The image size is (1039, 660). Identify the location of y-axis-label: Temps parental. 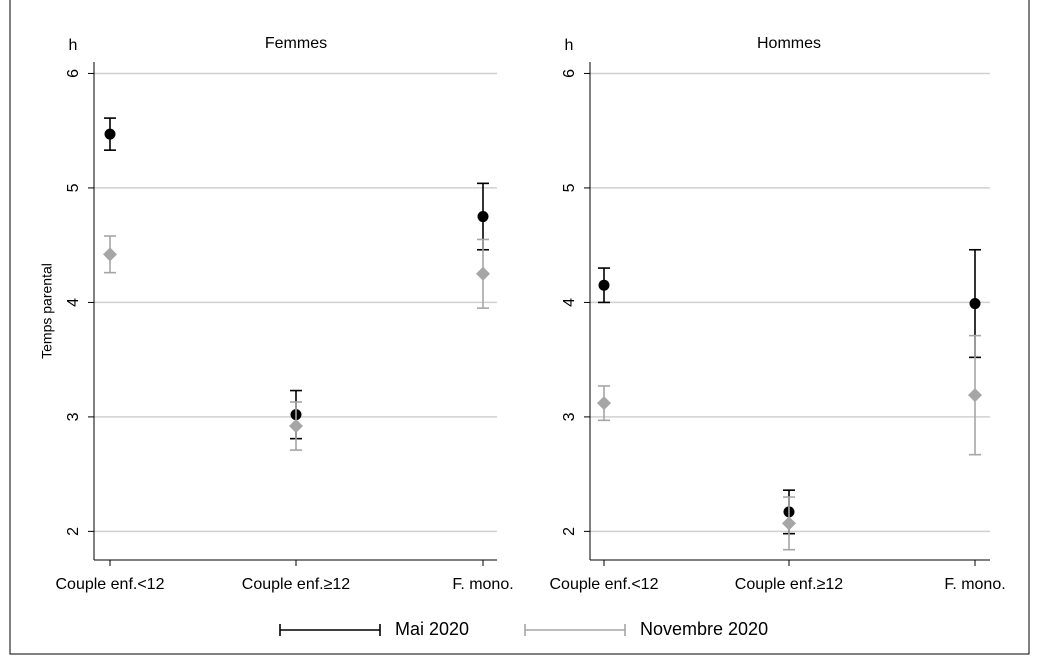
(47, 311).